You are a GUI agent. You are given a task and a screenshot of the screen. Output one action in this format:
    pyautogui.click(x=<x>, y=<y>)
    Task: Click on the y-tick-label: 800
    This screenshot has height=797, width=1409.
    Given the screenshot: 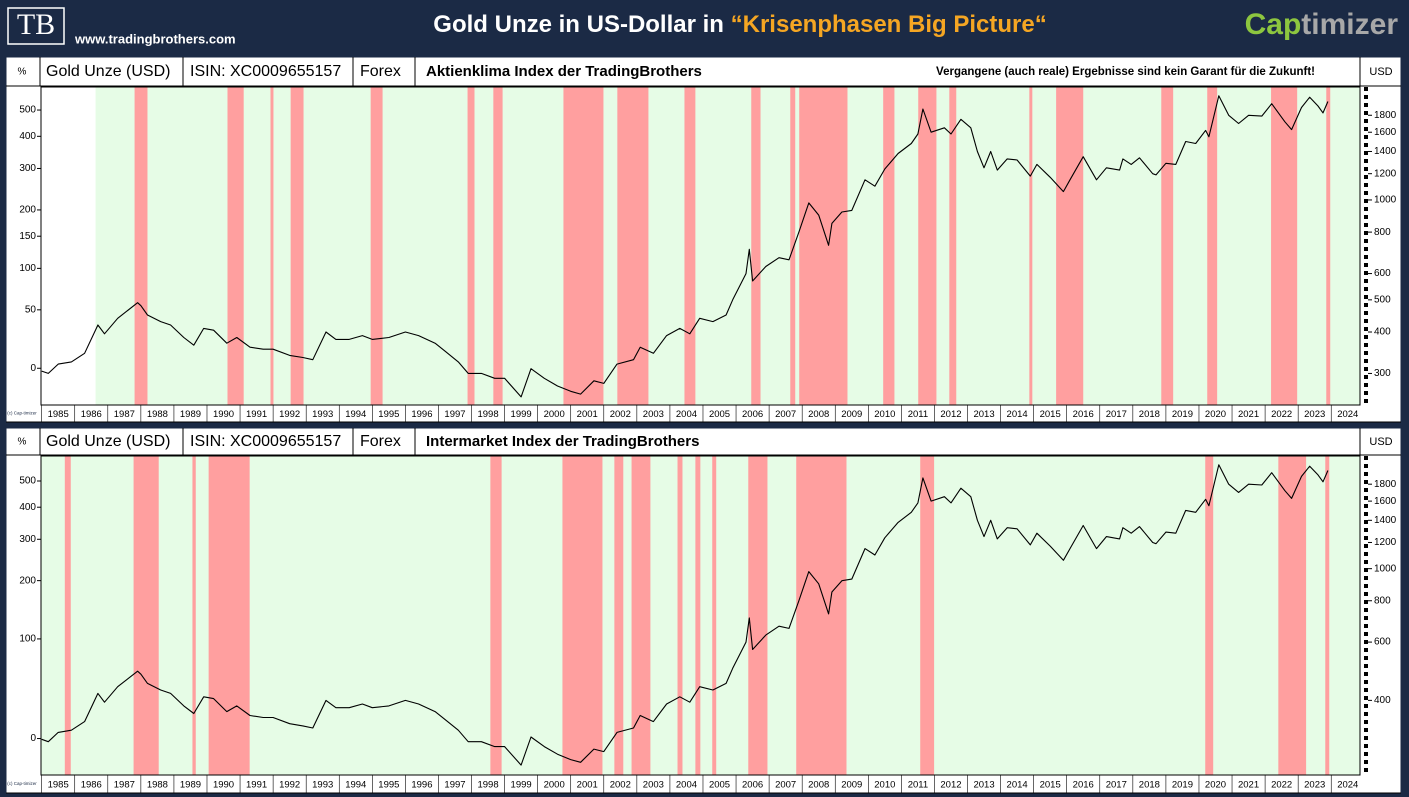 What is the action you would take?
    pyautogui.click(x=1382, y=232)
    